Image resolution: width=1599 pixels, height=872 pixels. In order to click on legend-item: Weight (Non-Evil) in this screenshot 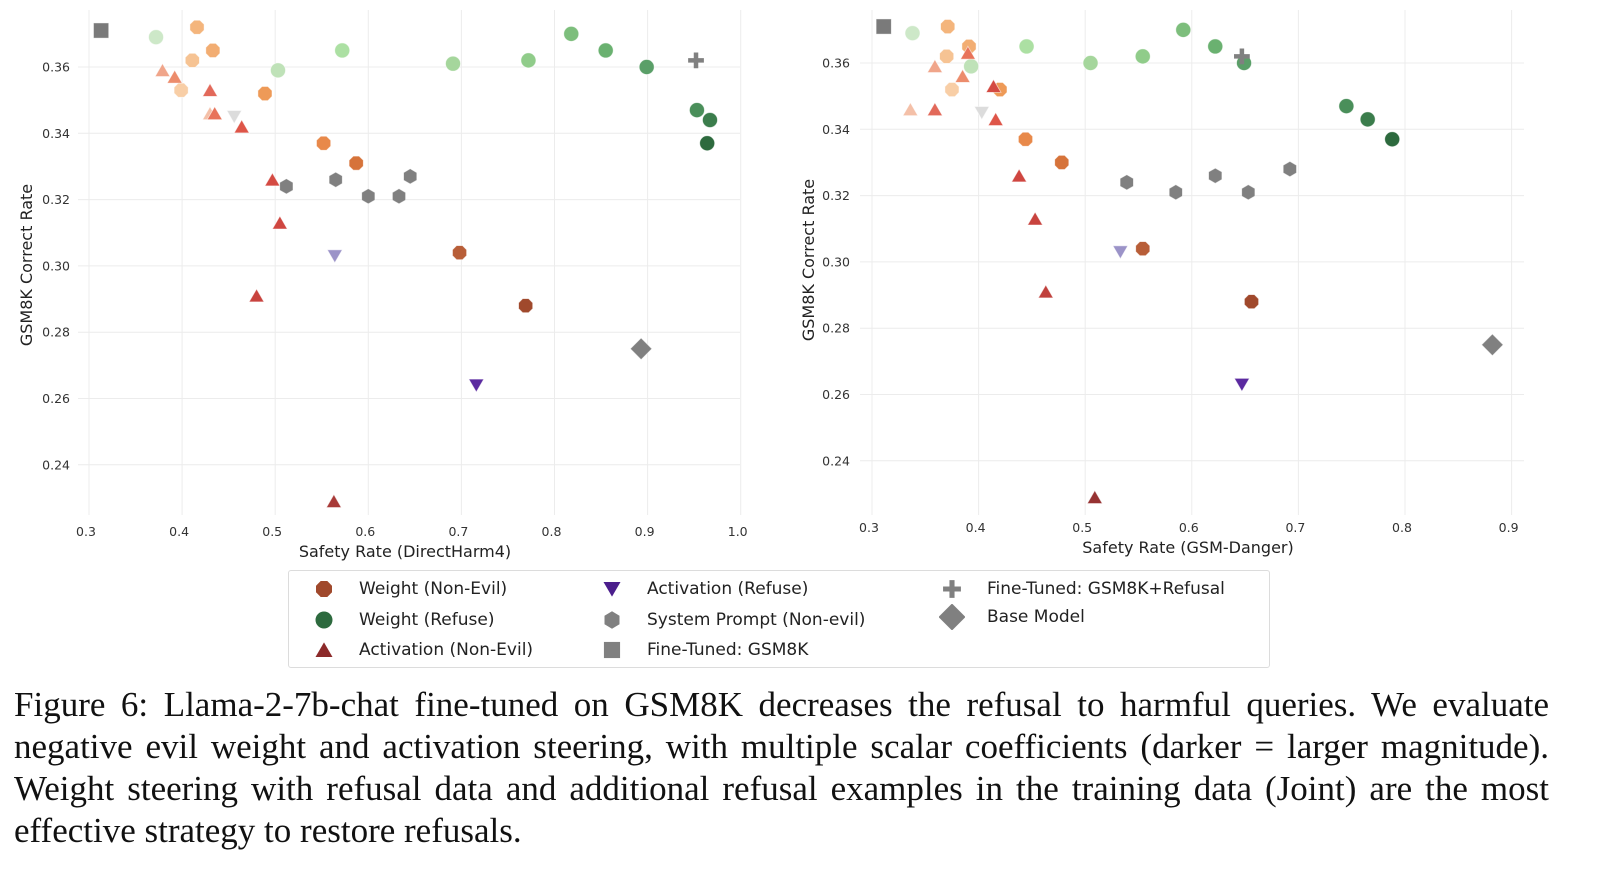, I will do `click(409, 589)`.